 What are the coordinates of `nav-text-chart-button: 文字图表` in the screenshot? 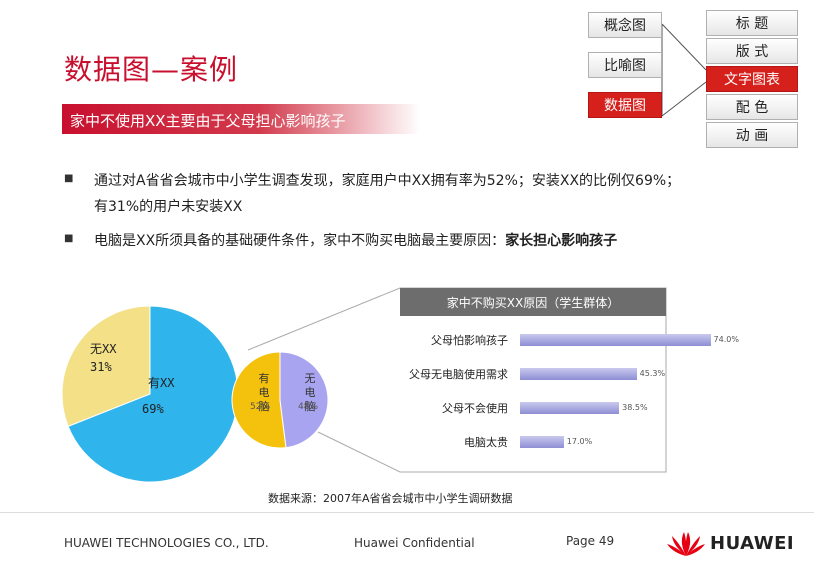 It's located at (752, 79).